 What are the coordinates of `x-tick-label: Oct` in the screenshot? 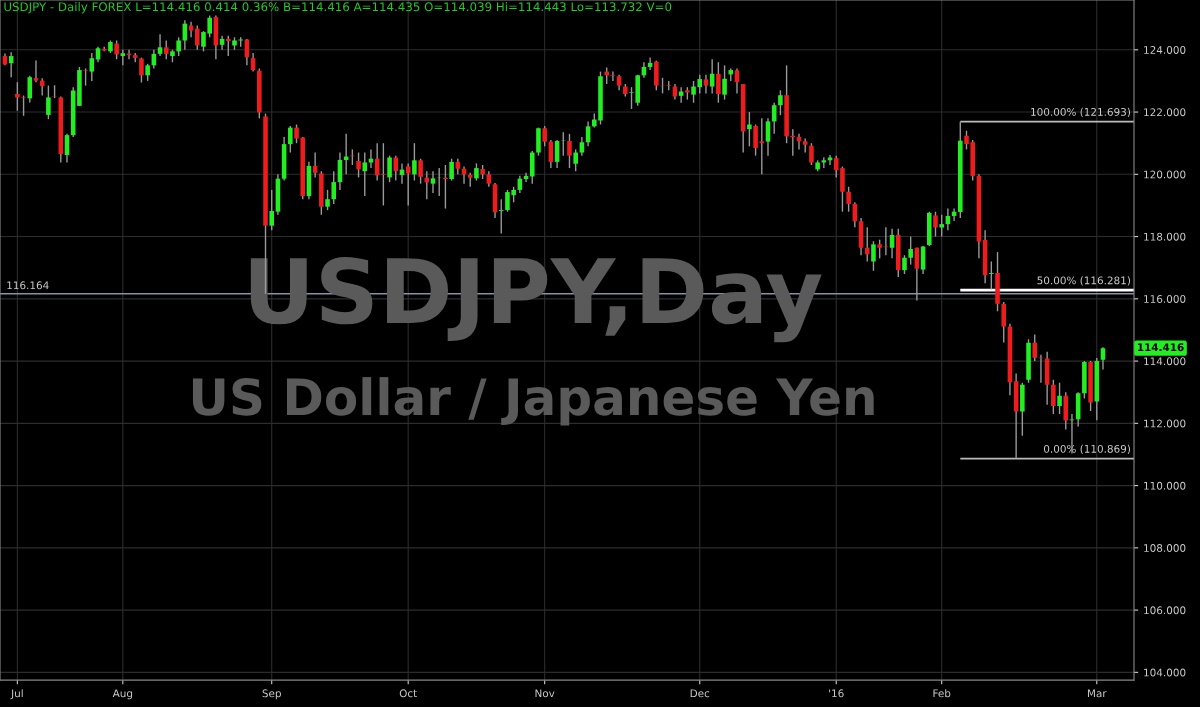 It's located at (408, 693).